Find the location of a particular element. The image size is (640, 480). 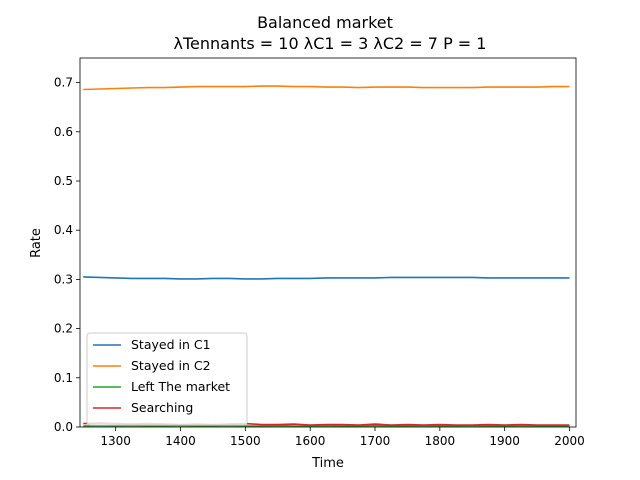

x-tick-label: 1500 is located at coordinates (245, 441).